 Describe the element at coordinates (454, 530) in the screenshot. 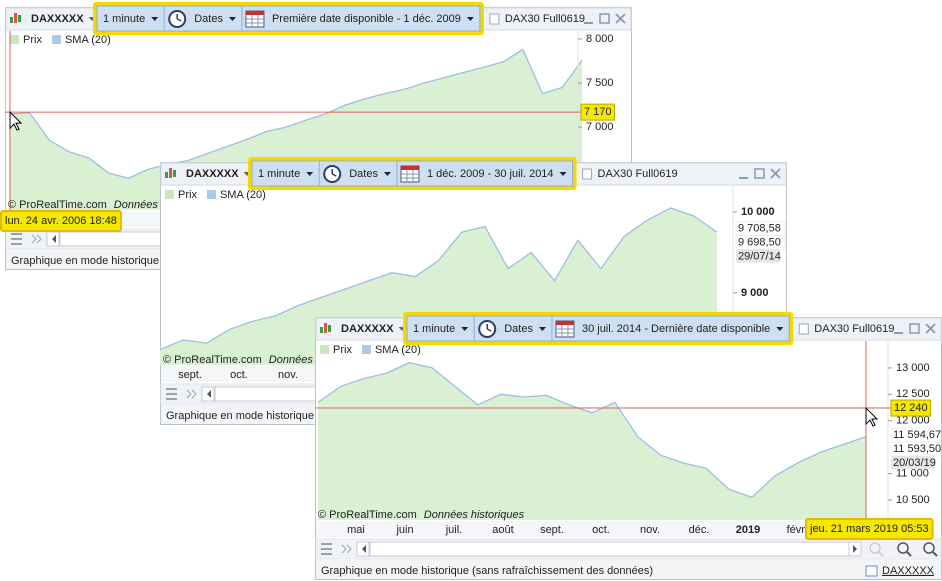

I see `x-tick-label: juil.` at that location.